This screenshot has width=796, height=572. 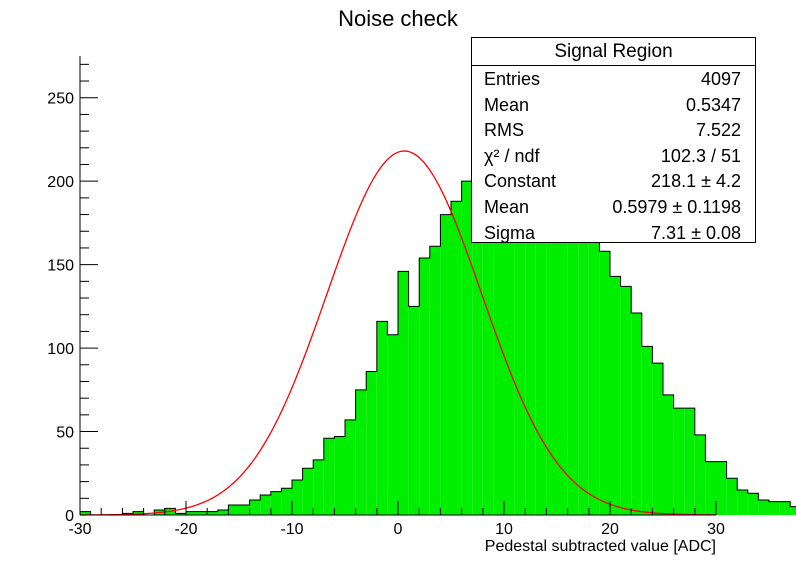 What do you see at coordinates (520, 181) in the screenshot?
I see `stats-label: Constant` at bounding box center [520, 181].